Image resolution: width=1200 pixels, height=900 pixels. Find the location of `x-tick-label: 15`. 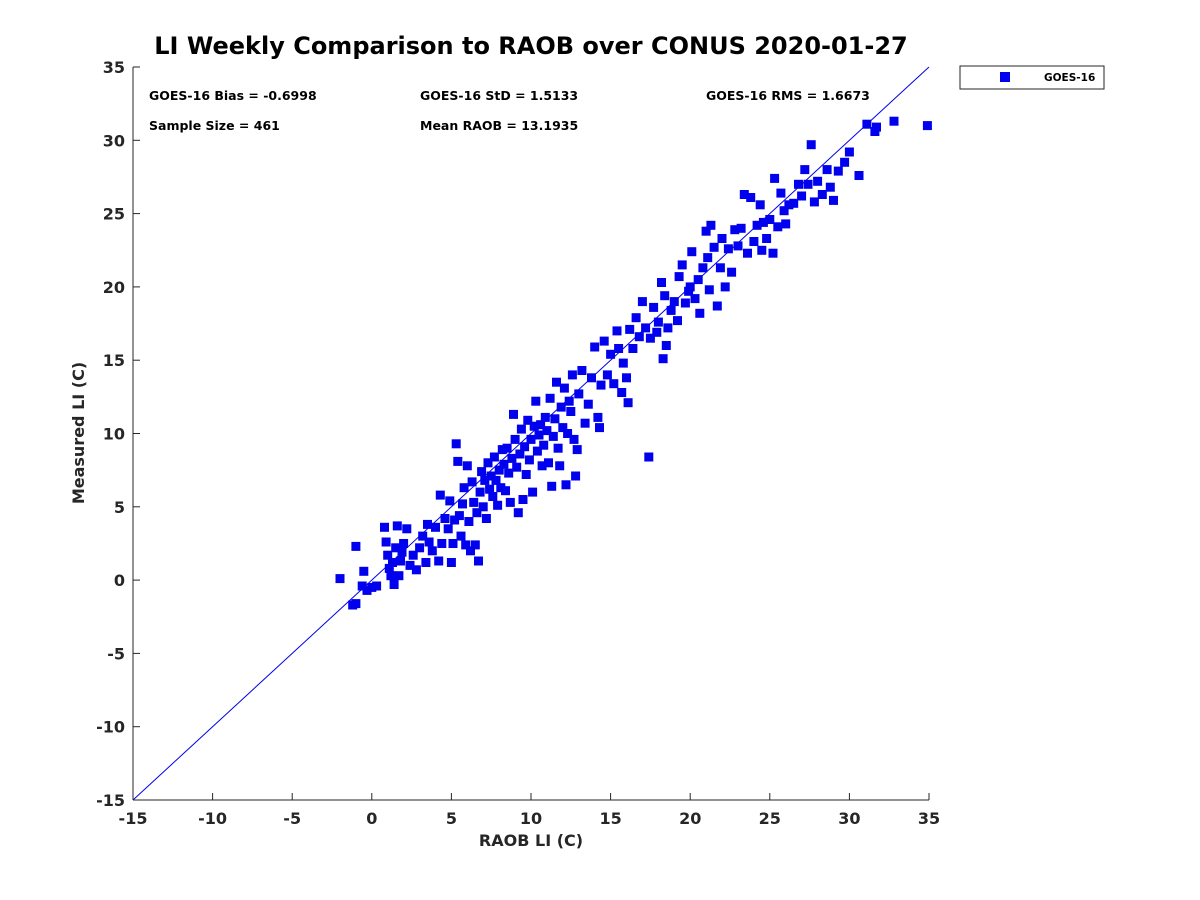

x-tick-label: 15 is located at coordinates (610, 818).